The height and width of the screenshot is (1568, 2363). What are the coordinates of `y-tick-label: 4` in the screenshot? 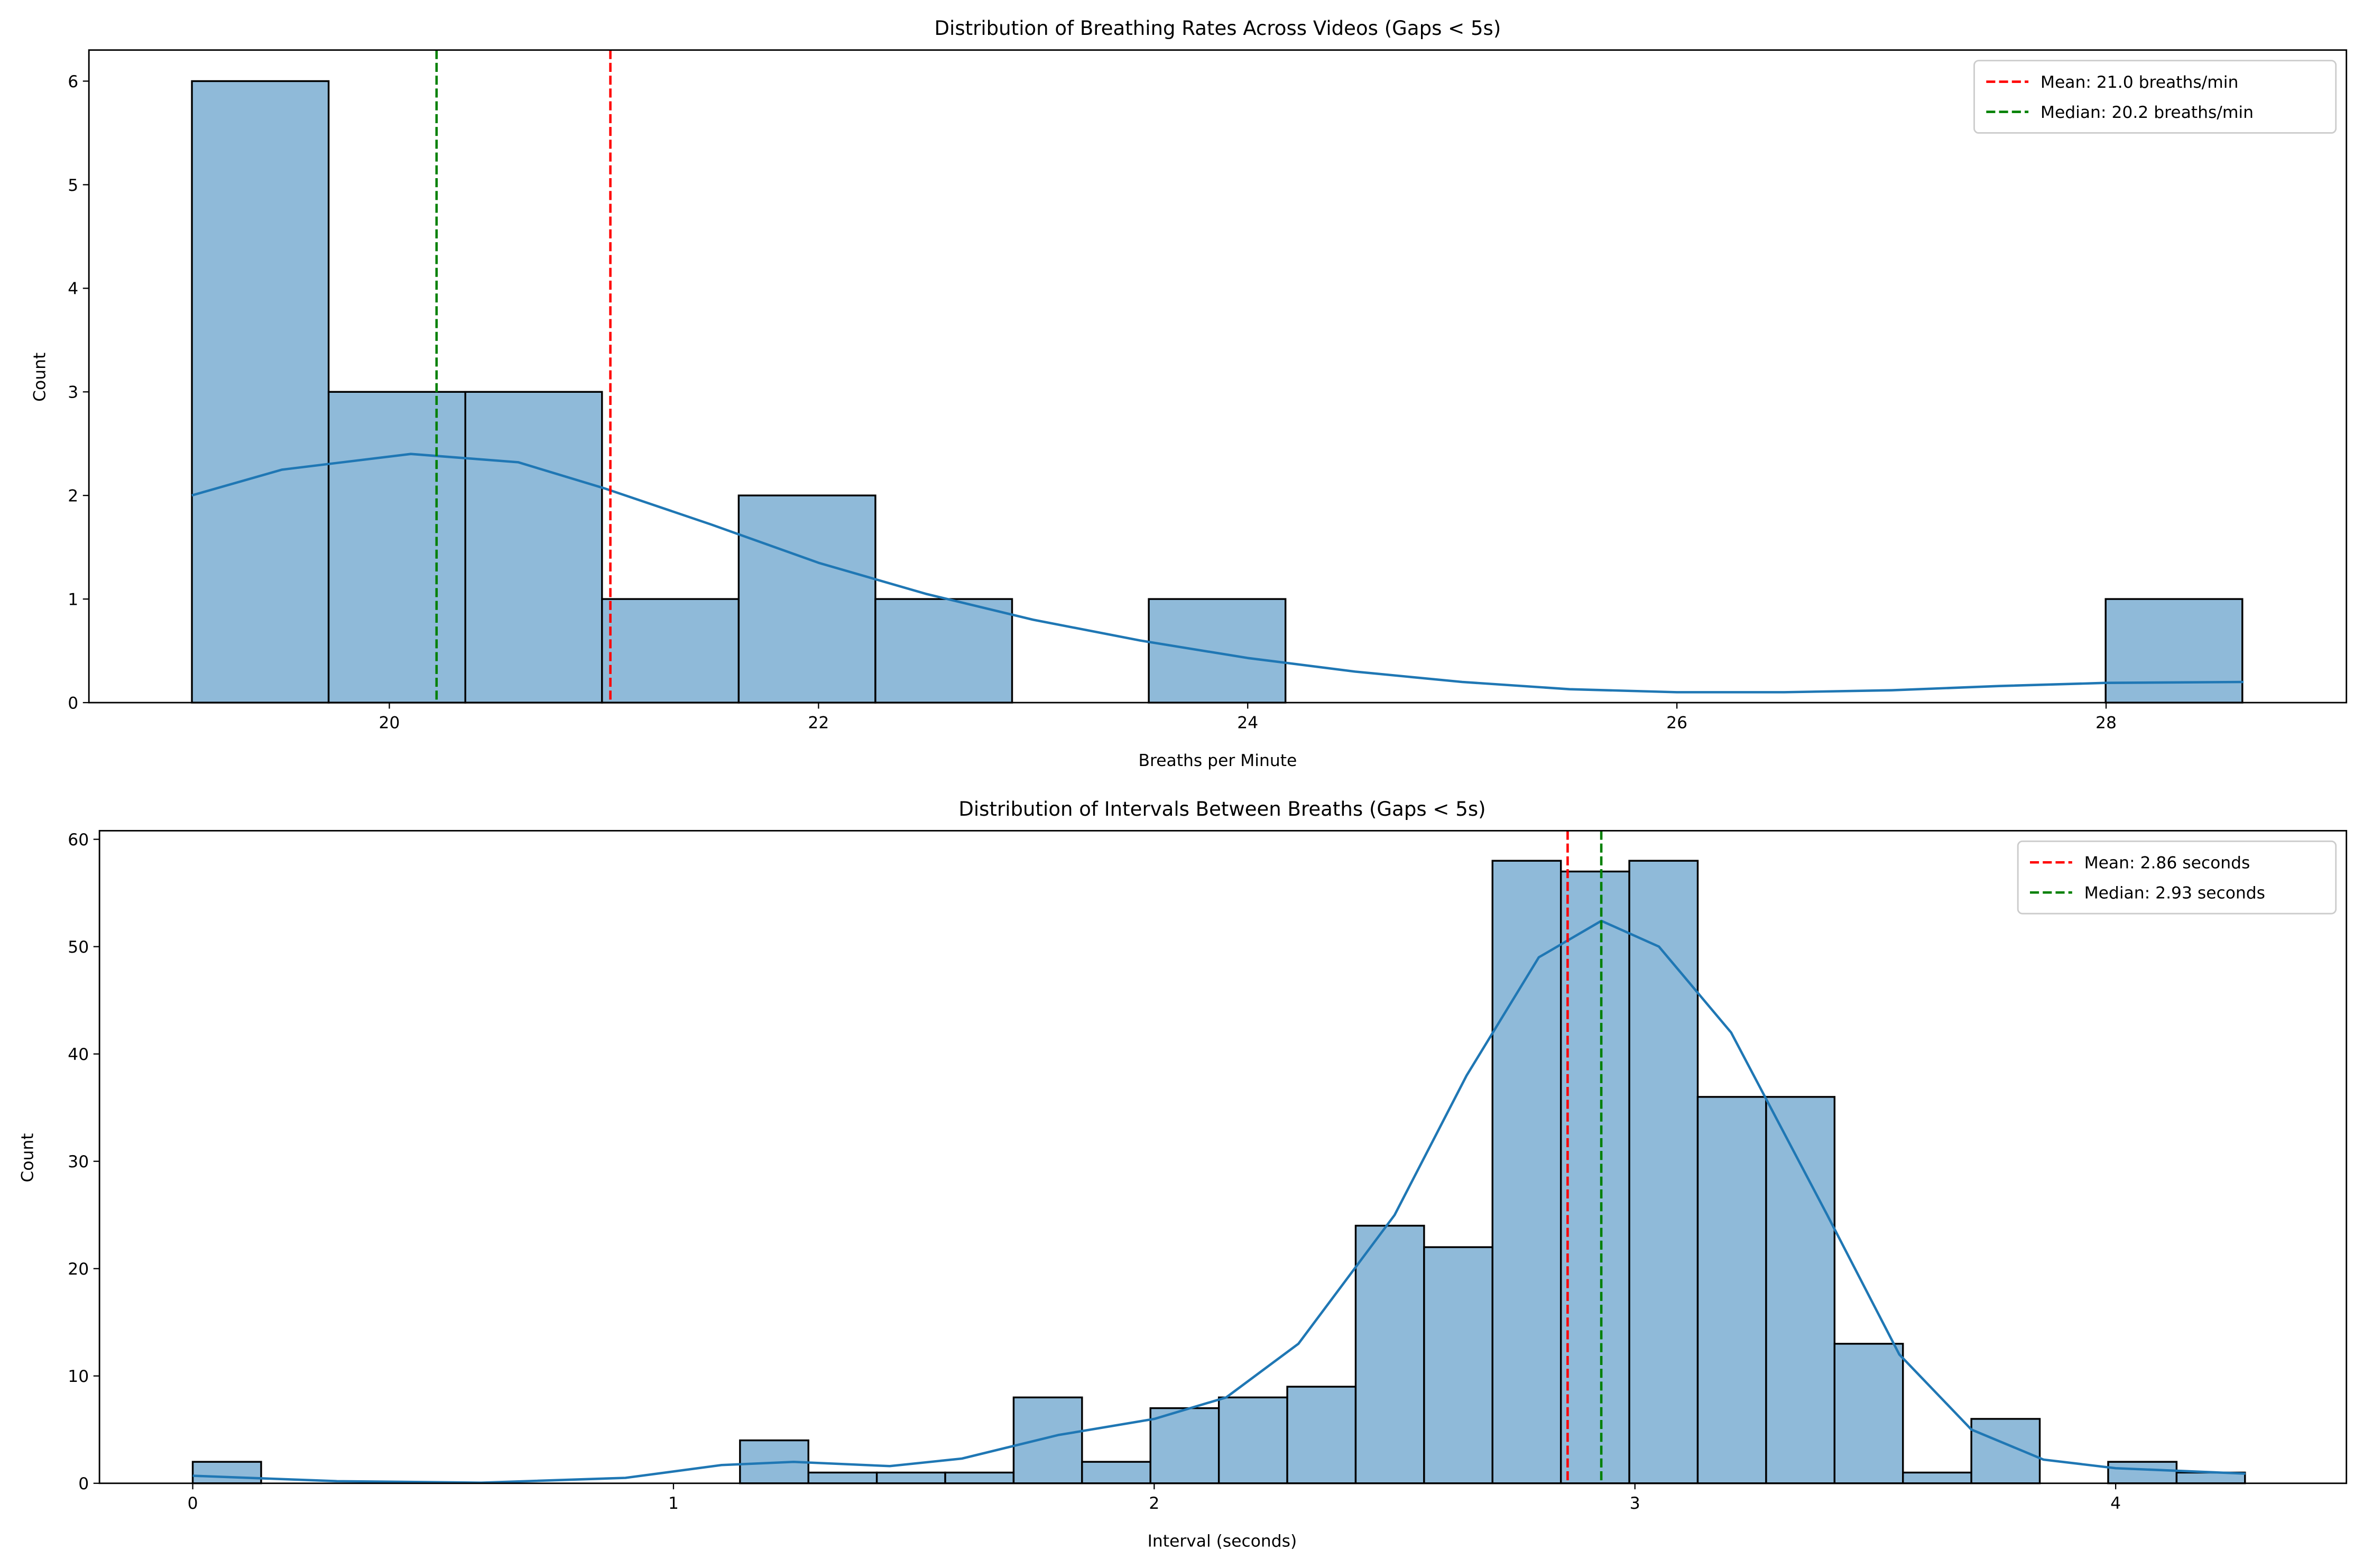 It's located at (73, 289).